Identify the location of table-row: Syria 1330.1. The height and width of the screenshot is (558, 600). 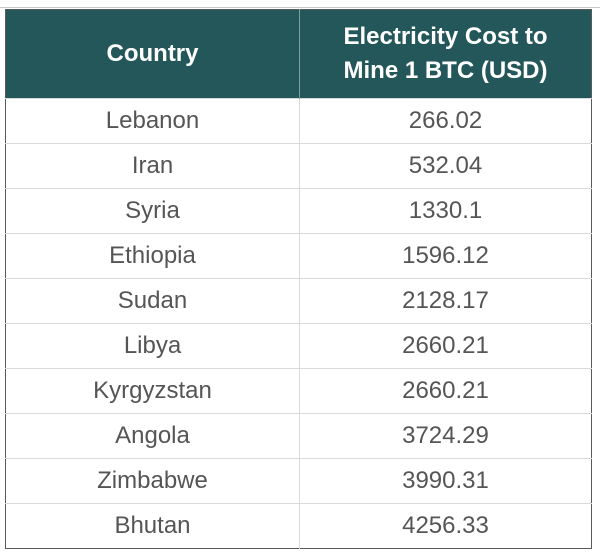
(298, 211).